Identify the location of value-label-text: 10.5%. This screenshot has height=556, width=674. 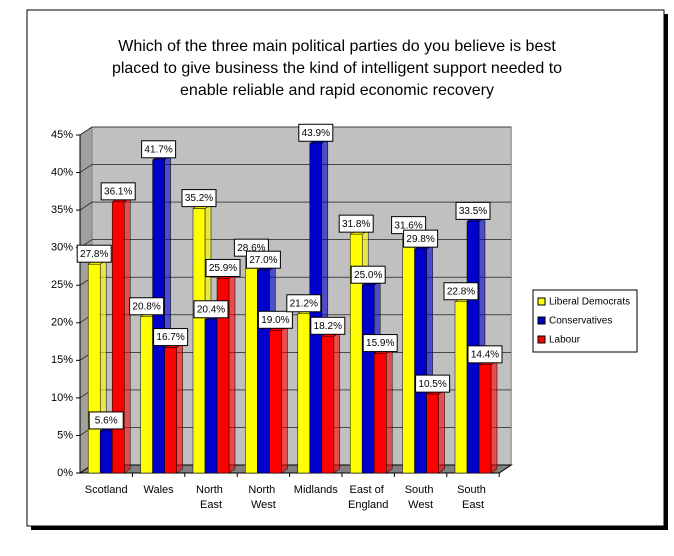
(432, 384).